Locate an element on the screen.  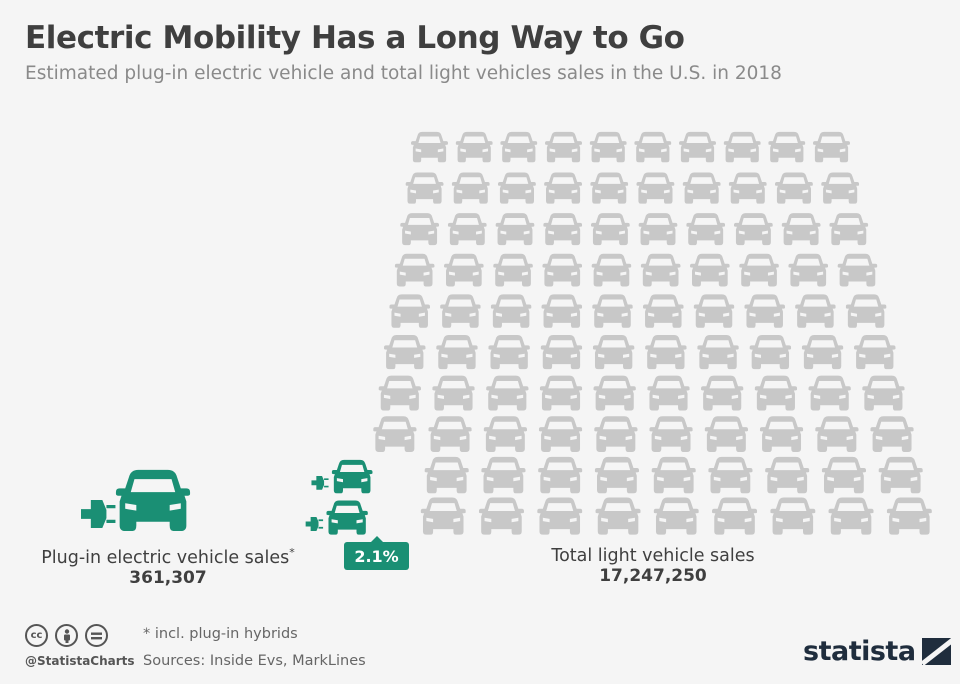
share-badge: 2.1% is located at coordinates (376, 553).